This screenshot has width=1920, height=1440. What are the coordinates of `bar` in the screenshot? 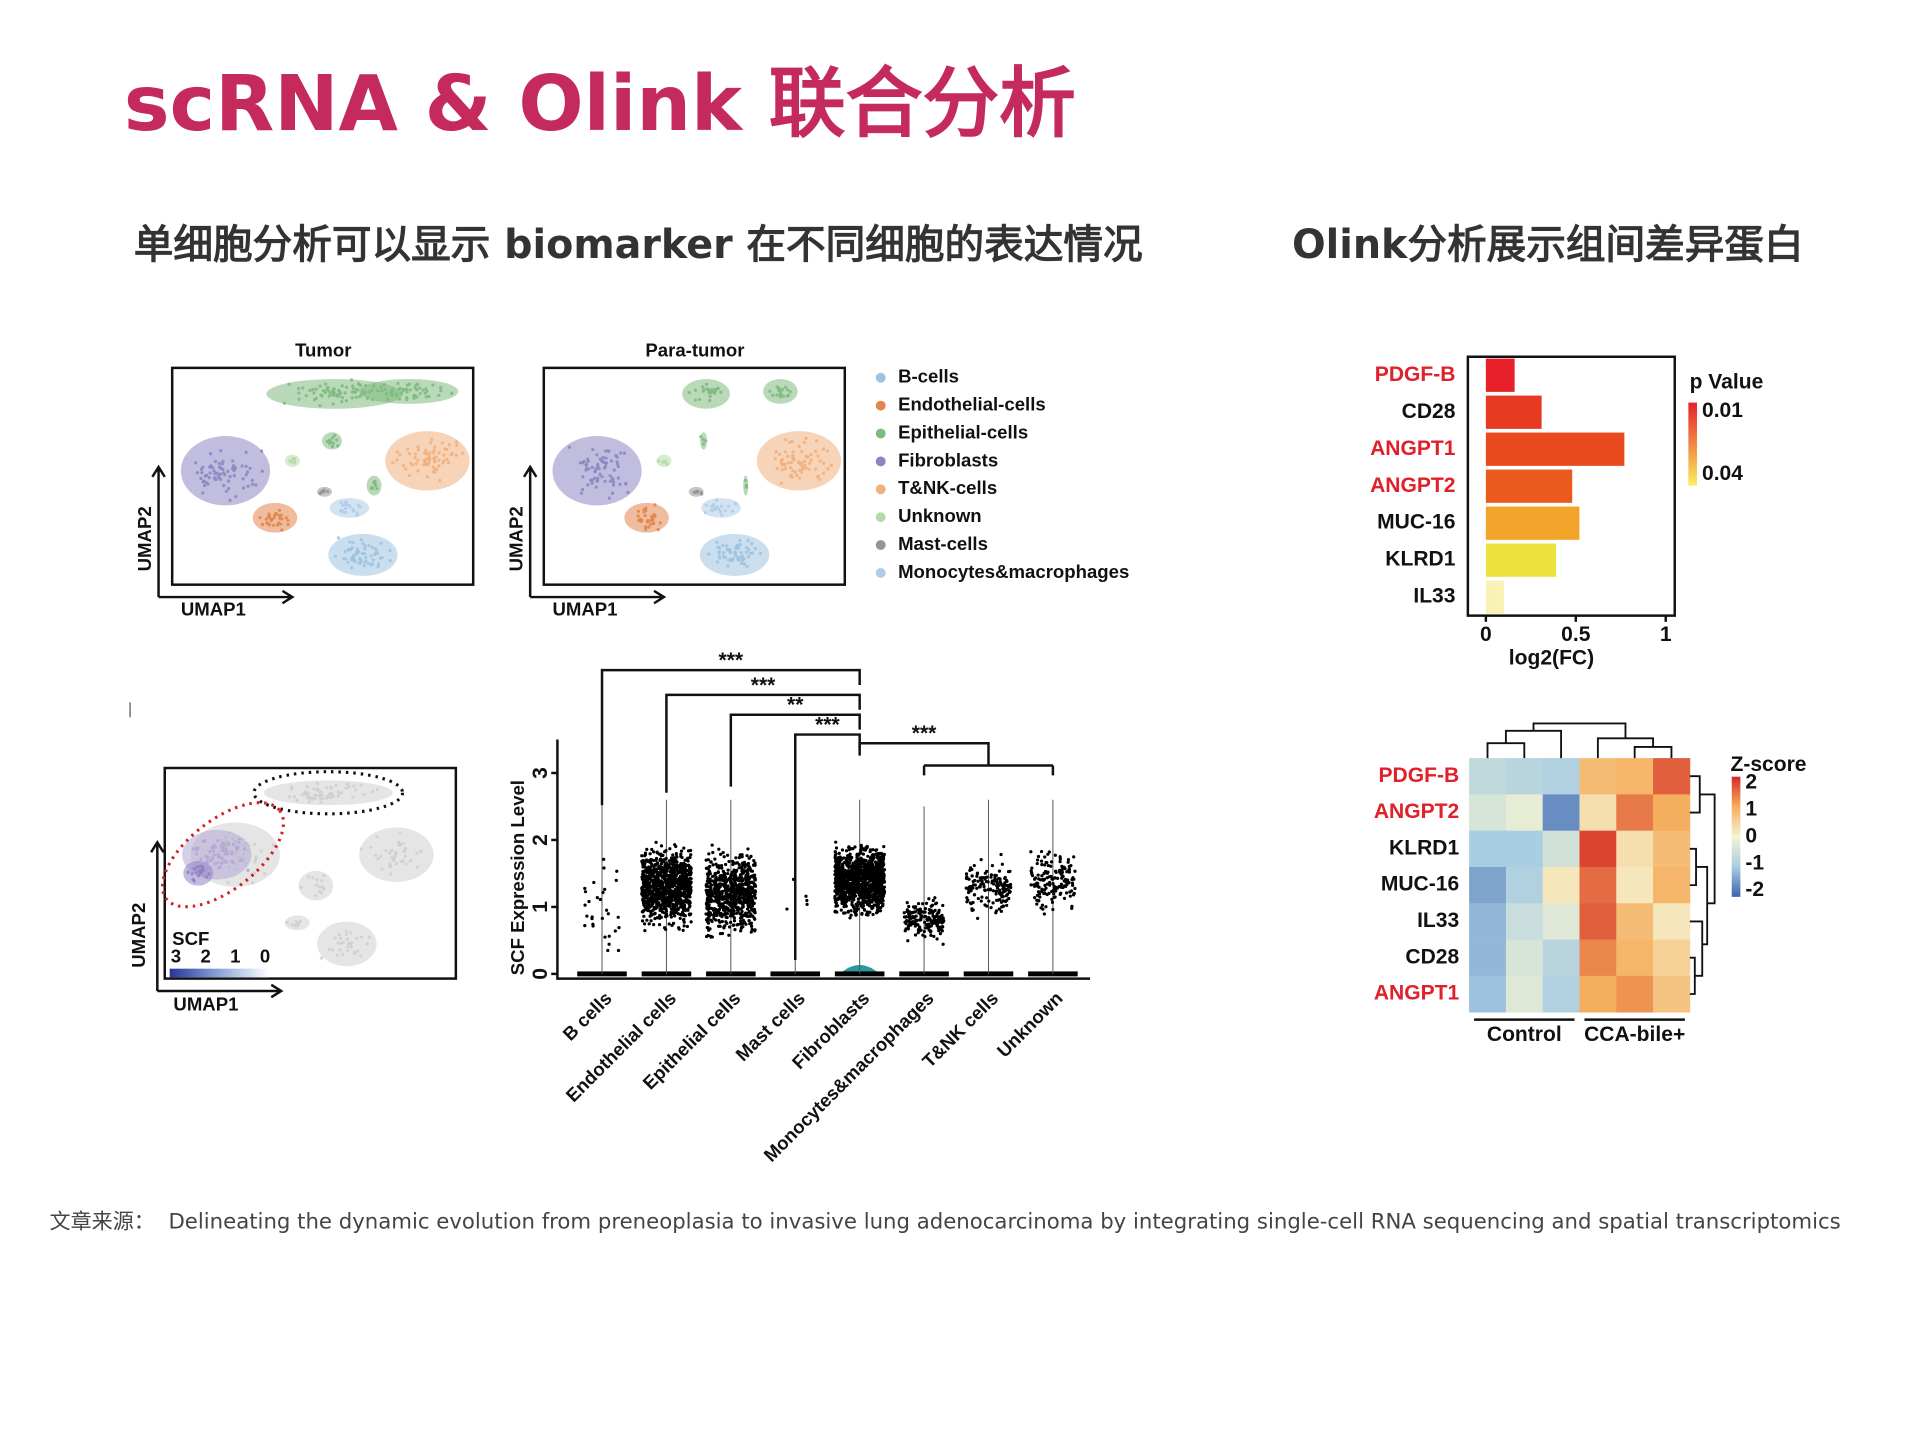 It's located at (1555, 449).